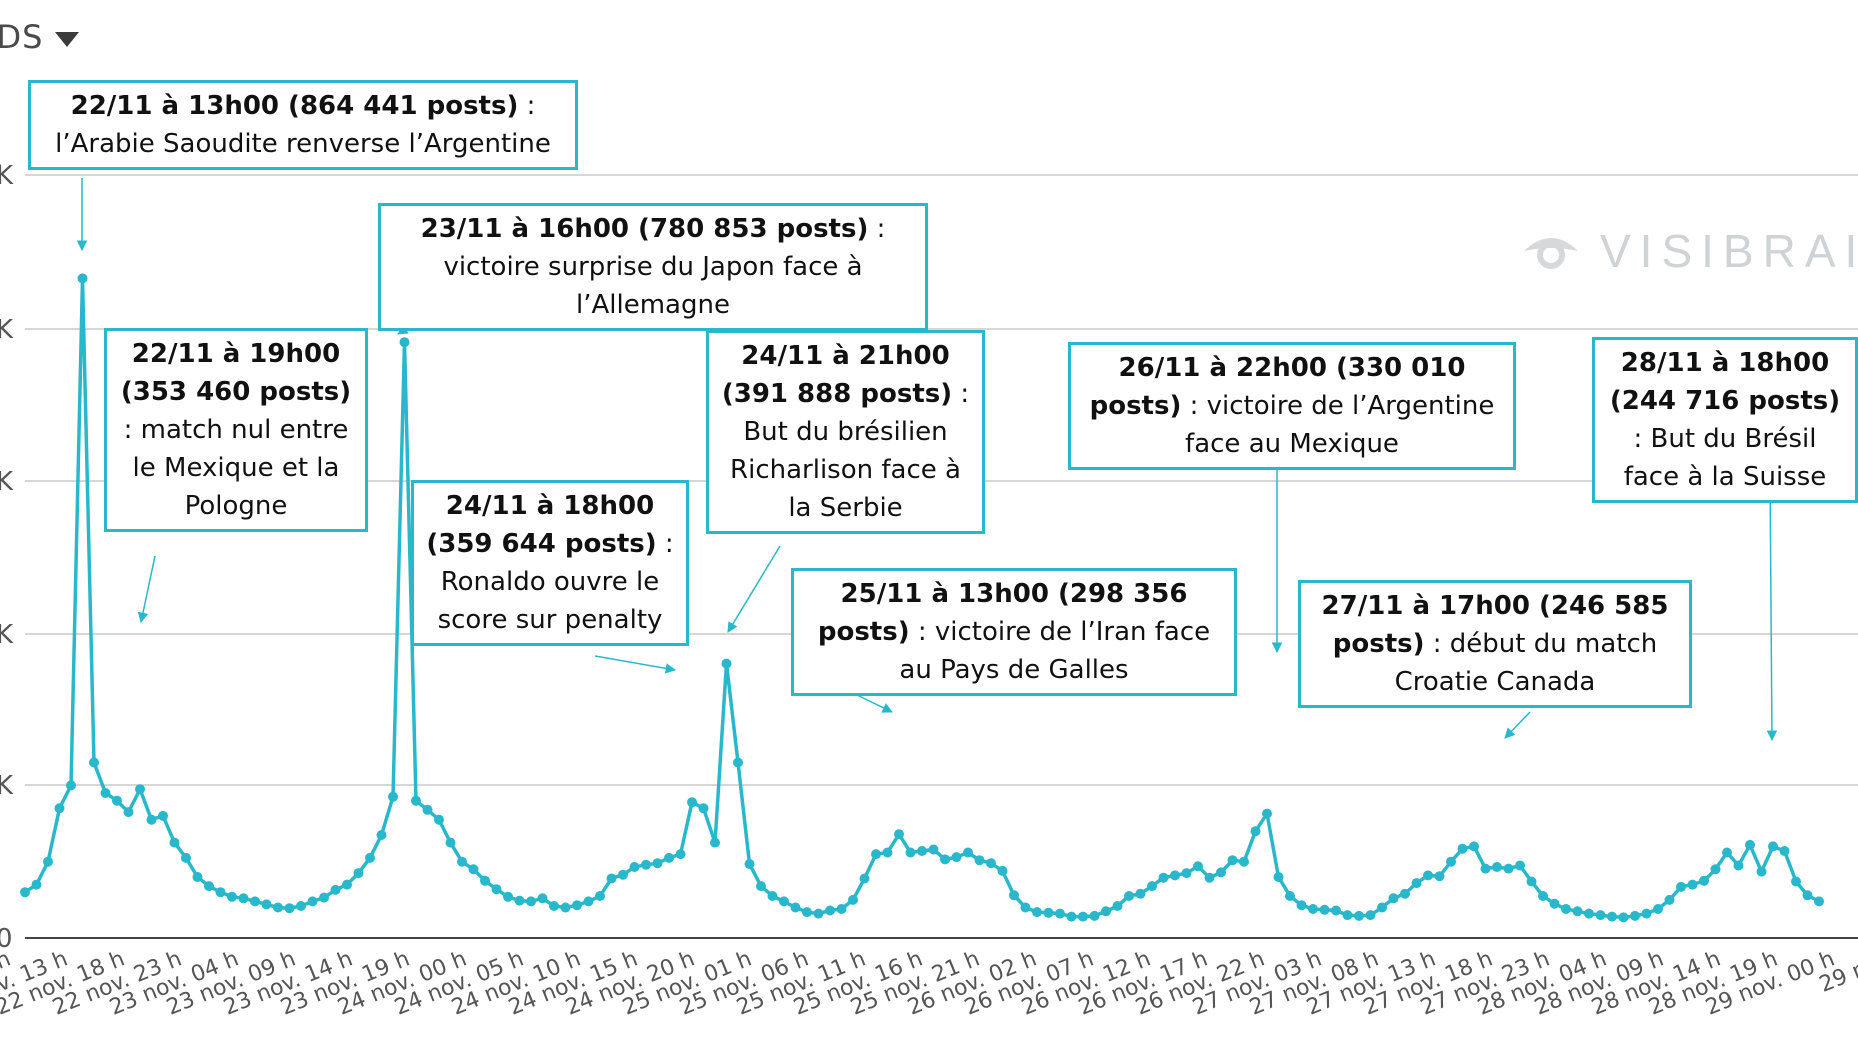 This screenshot has height=1045, width=1858. I want to click on chart-header: IDS, so click(40, 37).